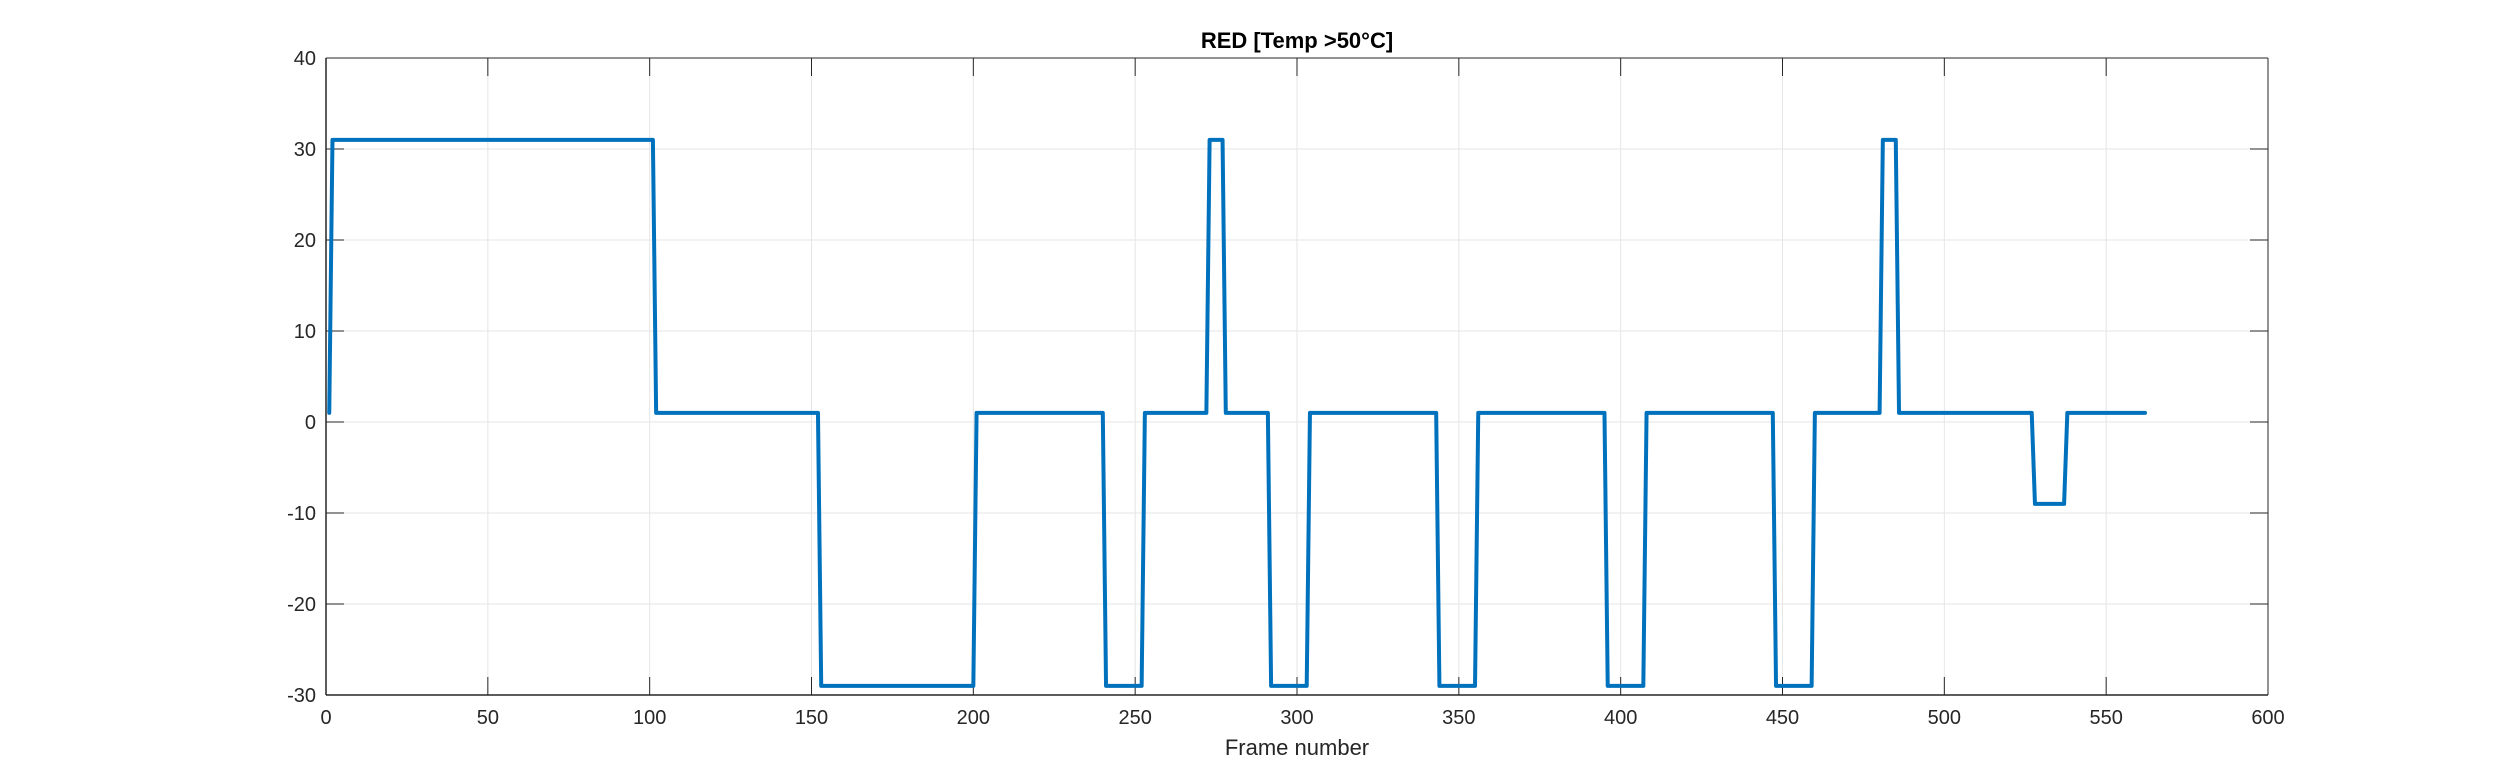 The height and width of the screenshot is (781, 2506). Describe the element at coordinates (2267, 718) in the screenshot. I see `x-tick-label: 600` at that location.